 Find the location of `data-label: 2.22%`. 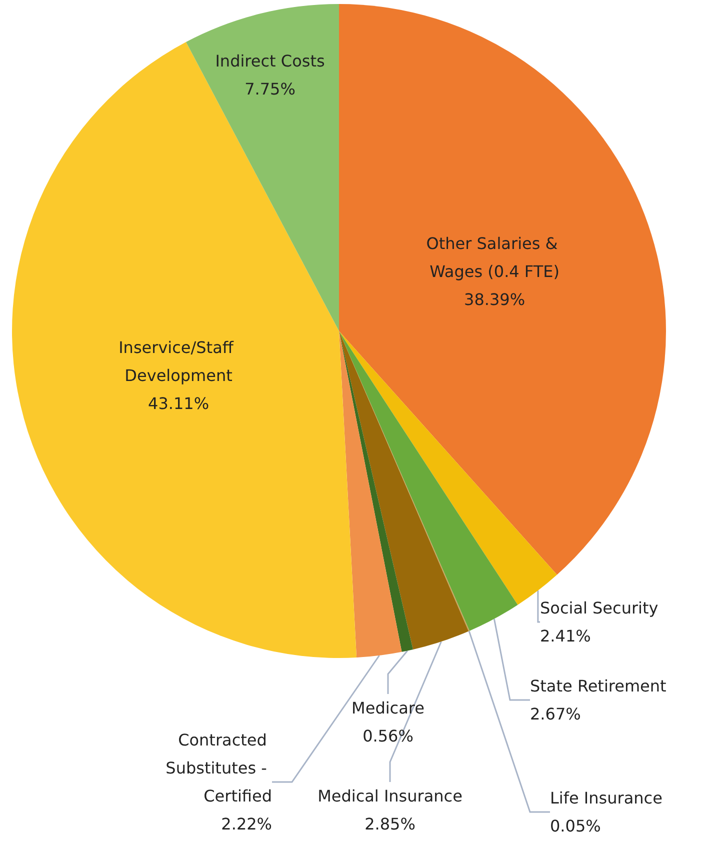

data-label: 2.22% is located at coordinates (246, 824).